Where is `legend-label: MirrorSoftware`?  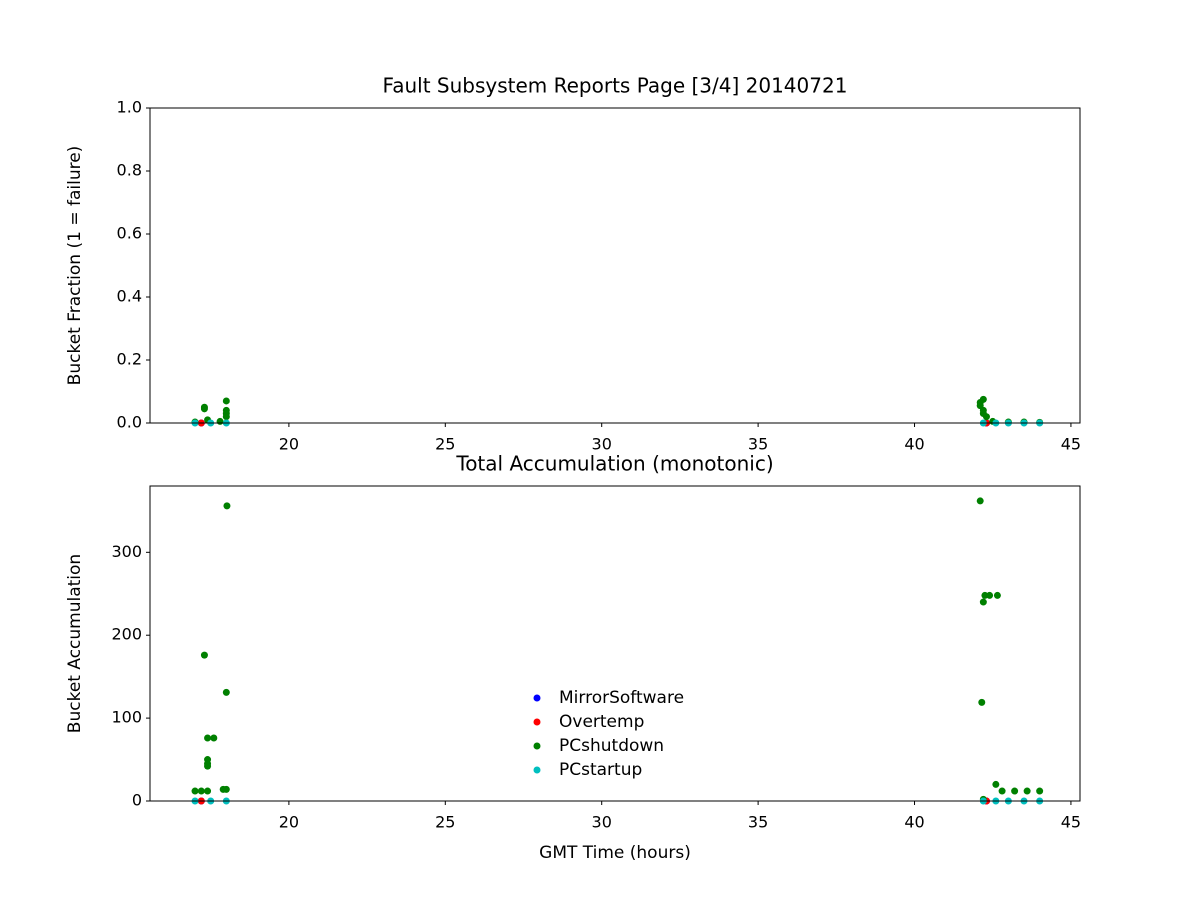
legend-label: MirrorSoftware is located at coordinates (621, 698).